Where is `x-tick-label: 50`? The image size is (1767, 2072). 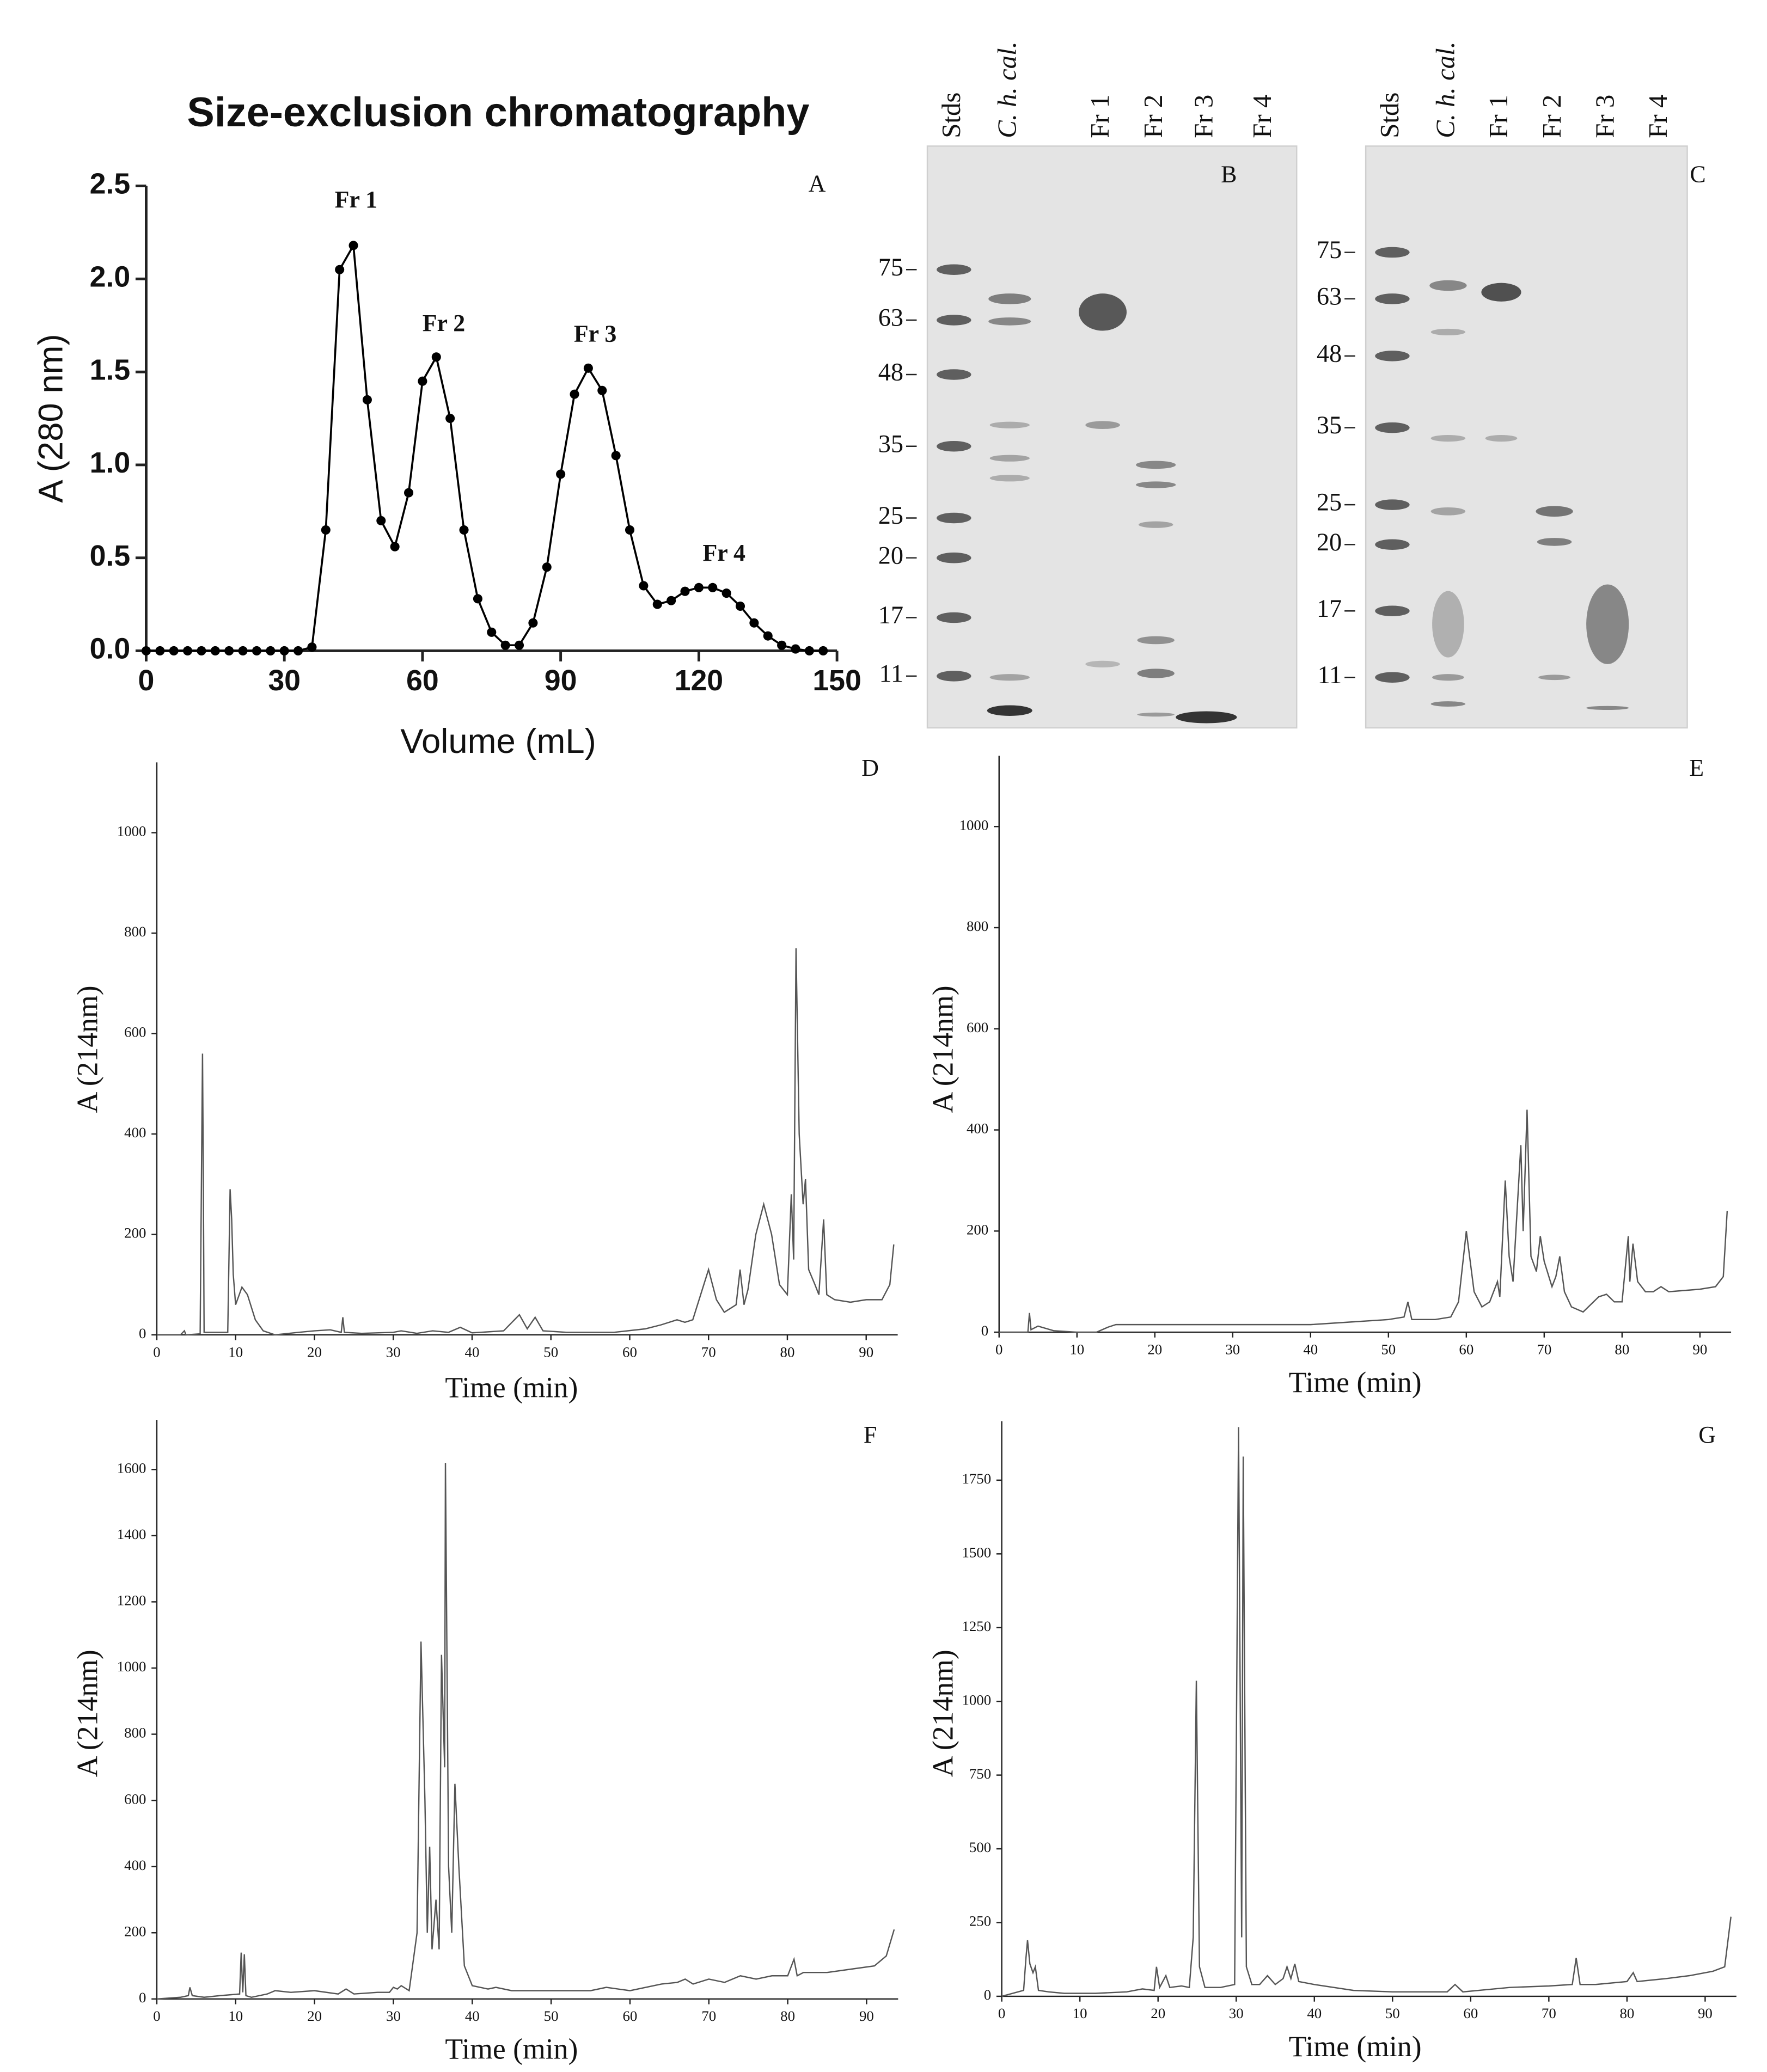
x-tick-label: 50 is located at coordinates (1388, 1349).